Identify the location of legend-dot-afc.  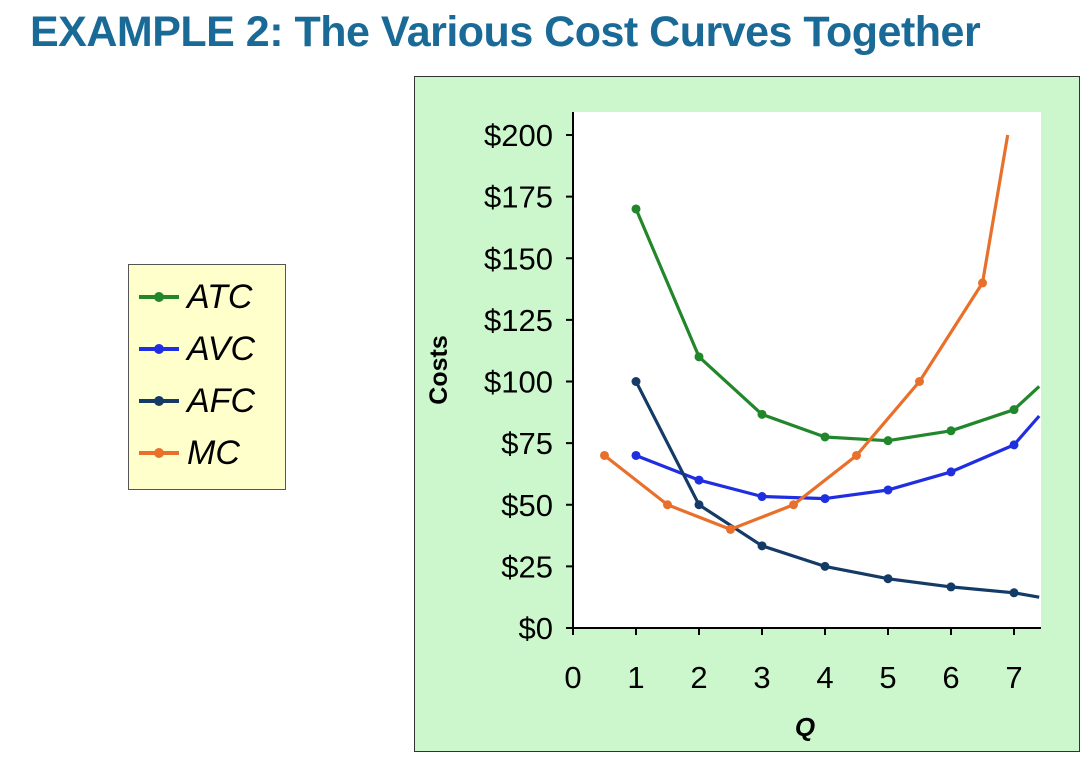
(159, 401).